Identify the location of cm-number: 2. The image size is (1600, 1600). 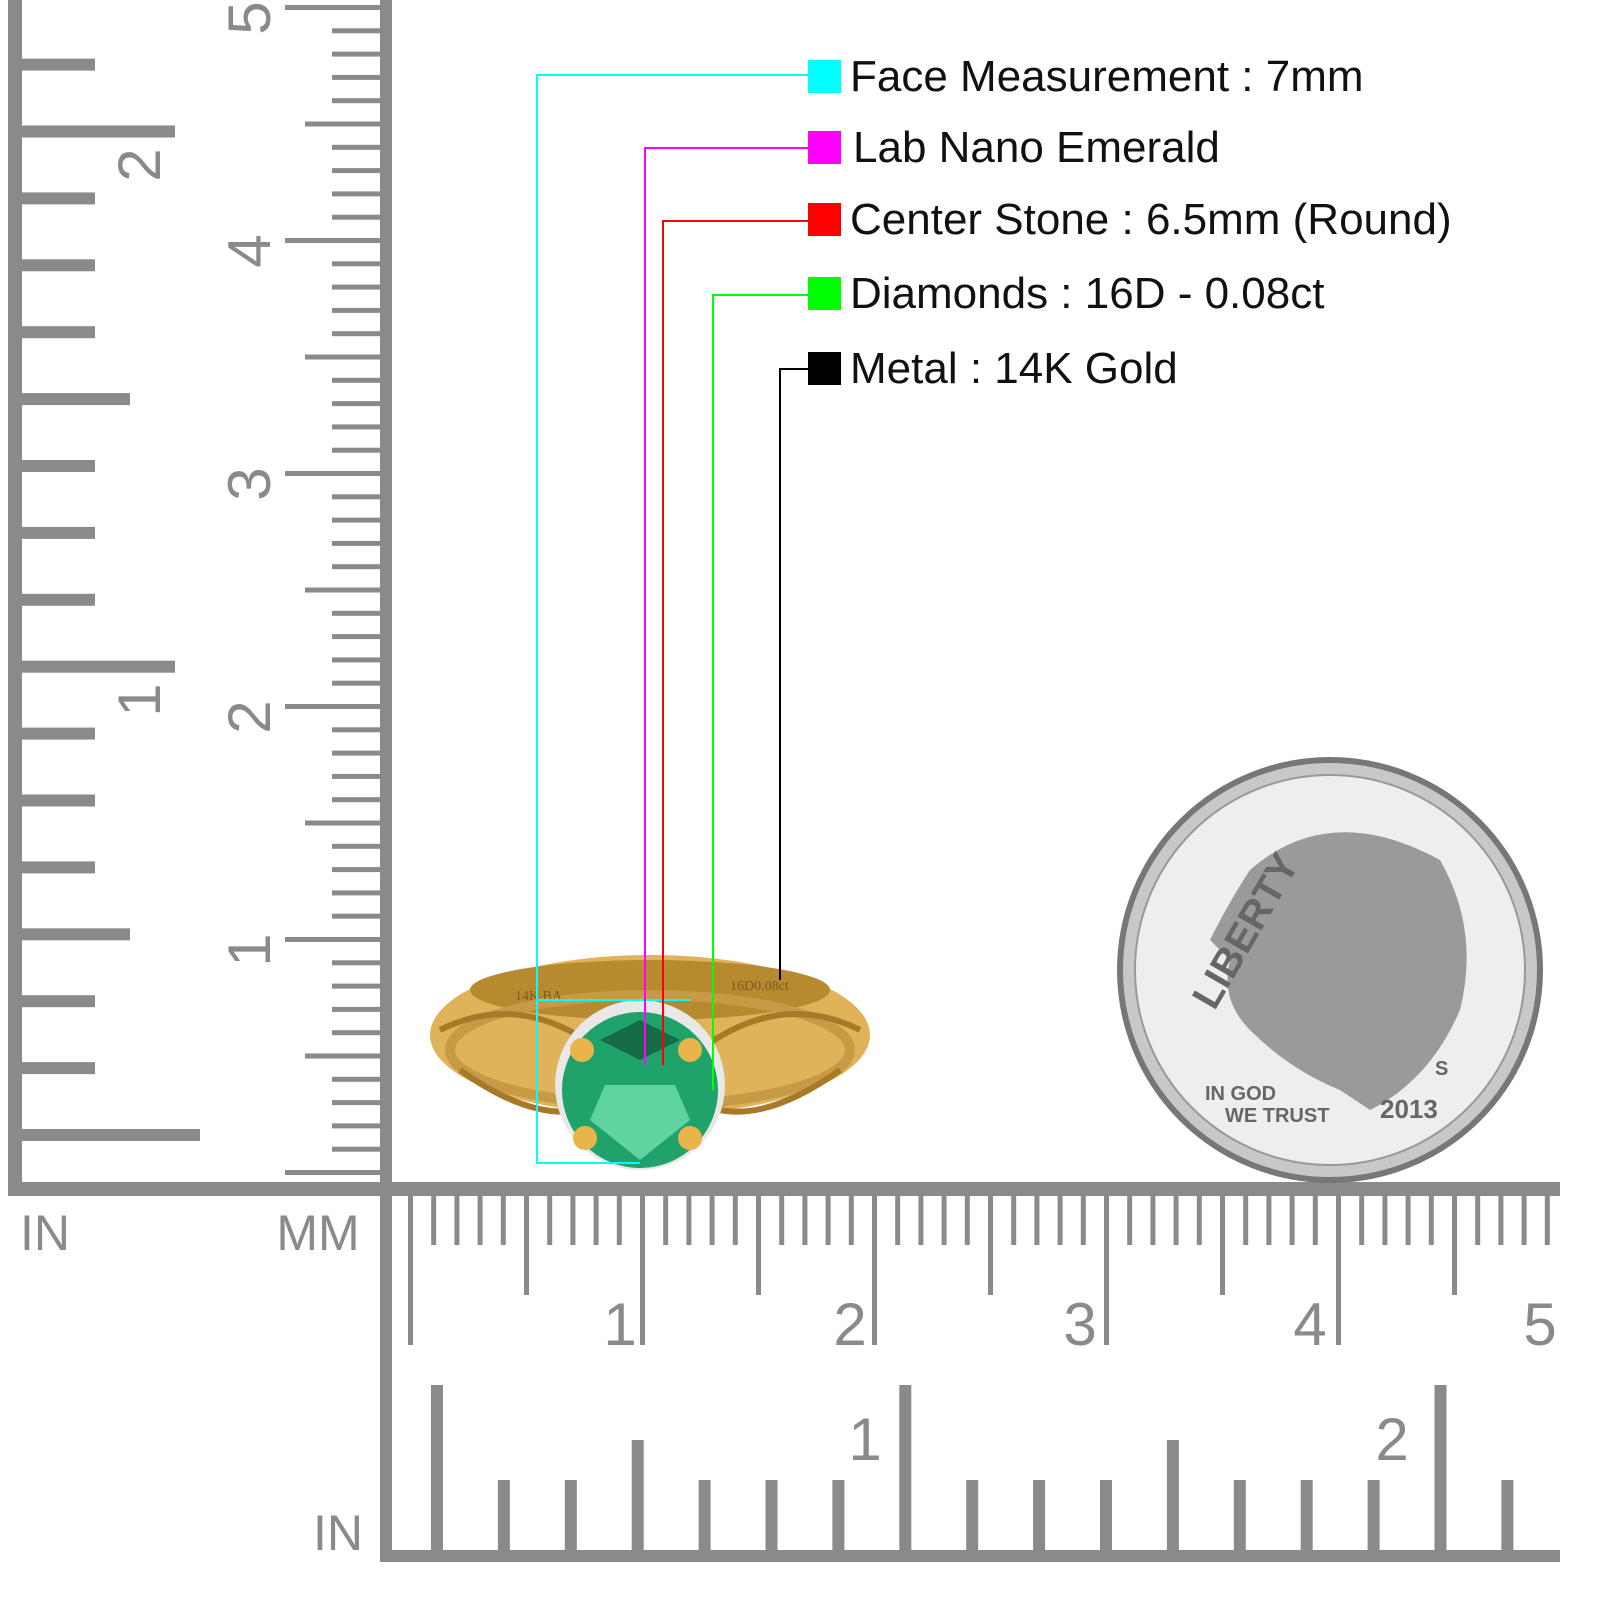
(249, 716).